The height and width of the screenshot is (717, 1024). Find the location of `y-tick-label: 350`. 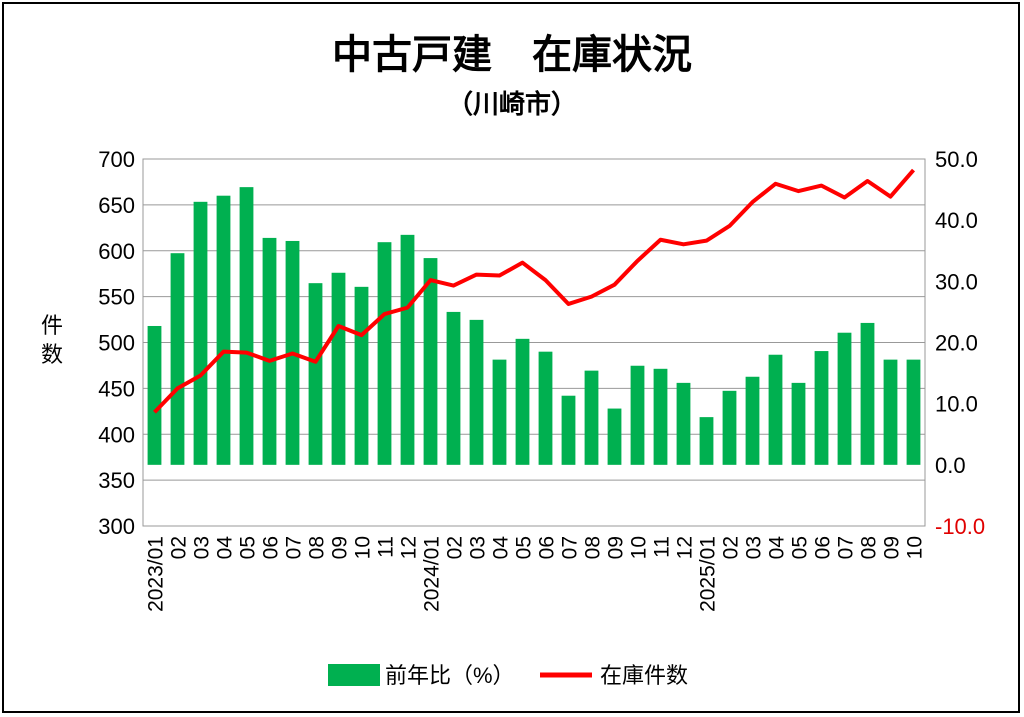

y-tick-label: 350 is located at coordinates (116, 480).